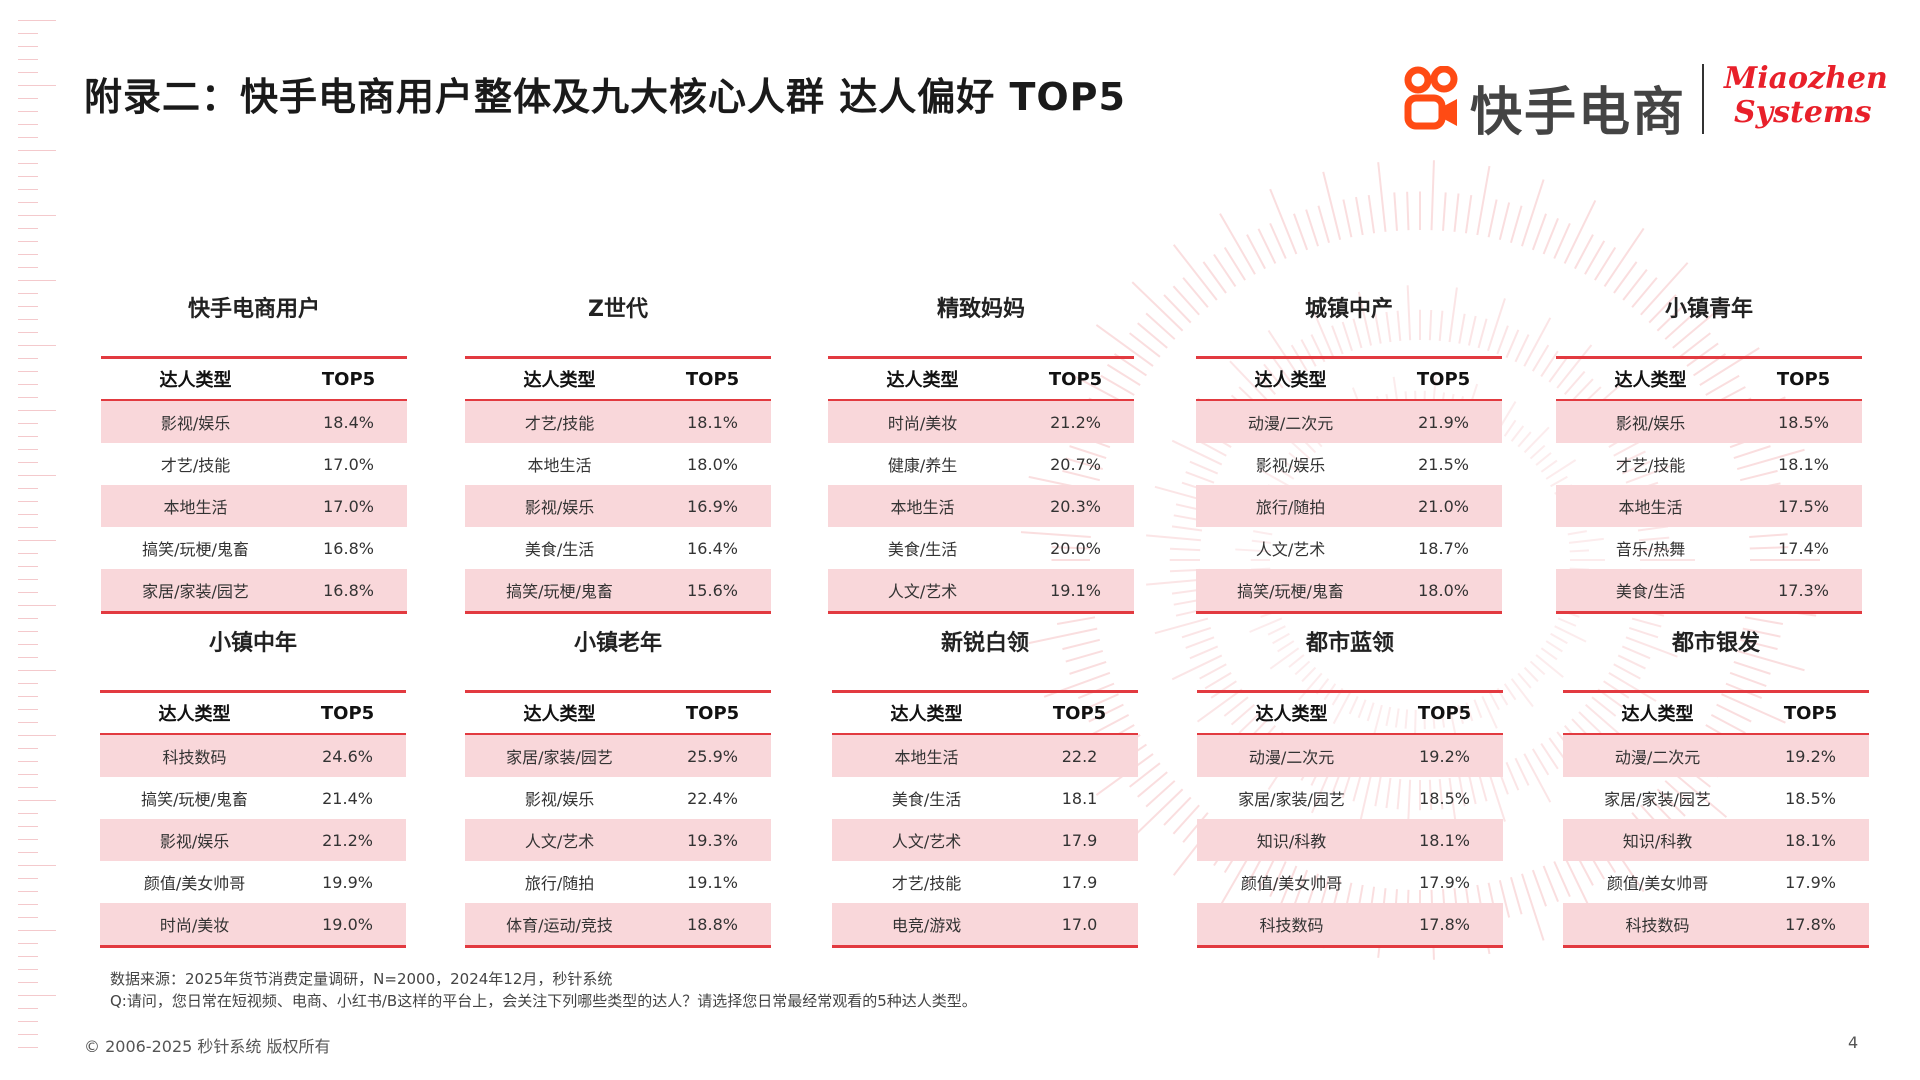 The width and height of the screenshot is (1920, 1080). I want to click on header-top5: TOP5, so click(1803, 379).